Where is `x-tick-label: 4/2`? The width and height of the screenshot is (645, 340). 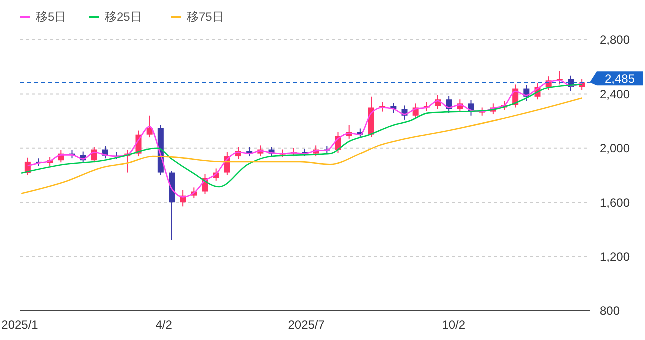 x-tick-label: 4/2 is located at coordinates (164, 325).